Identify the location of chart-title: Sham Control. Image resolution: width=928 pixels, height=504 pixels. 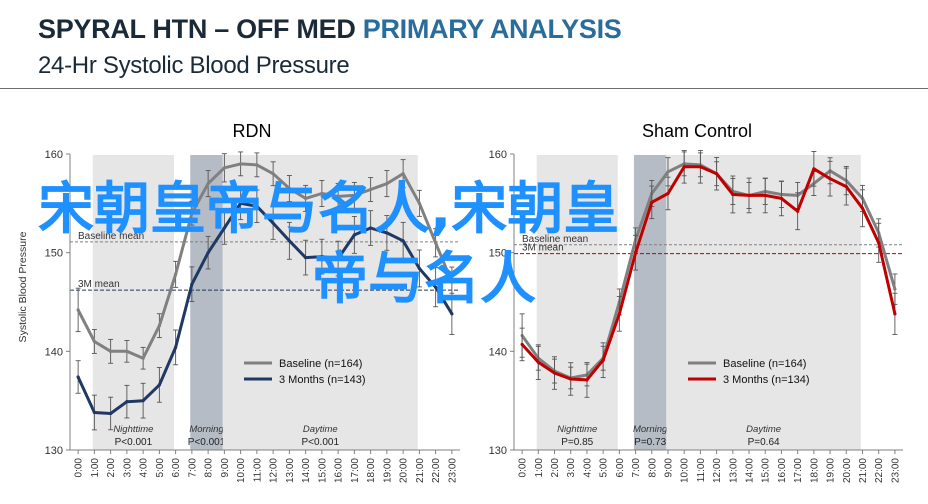
(697, 131).